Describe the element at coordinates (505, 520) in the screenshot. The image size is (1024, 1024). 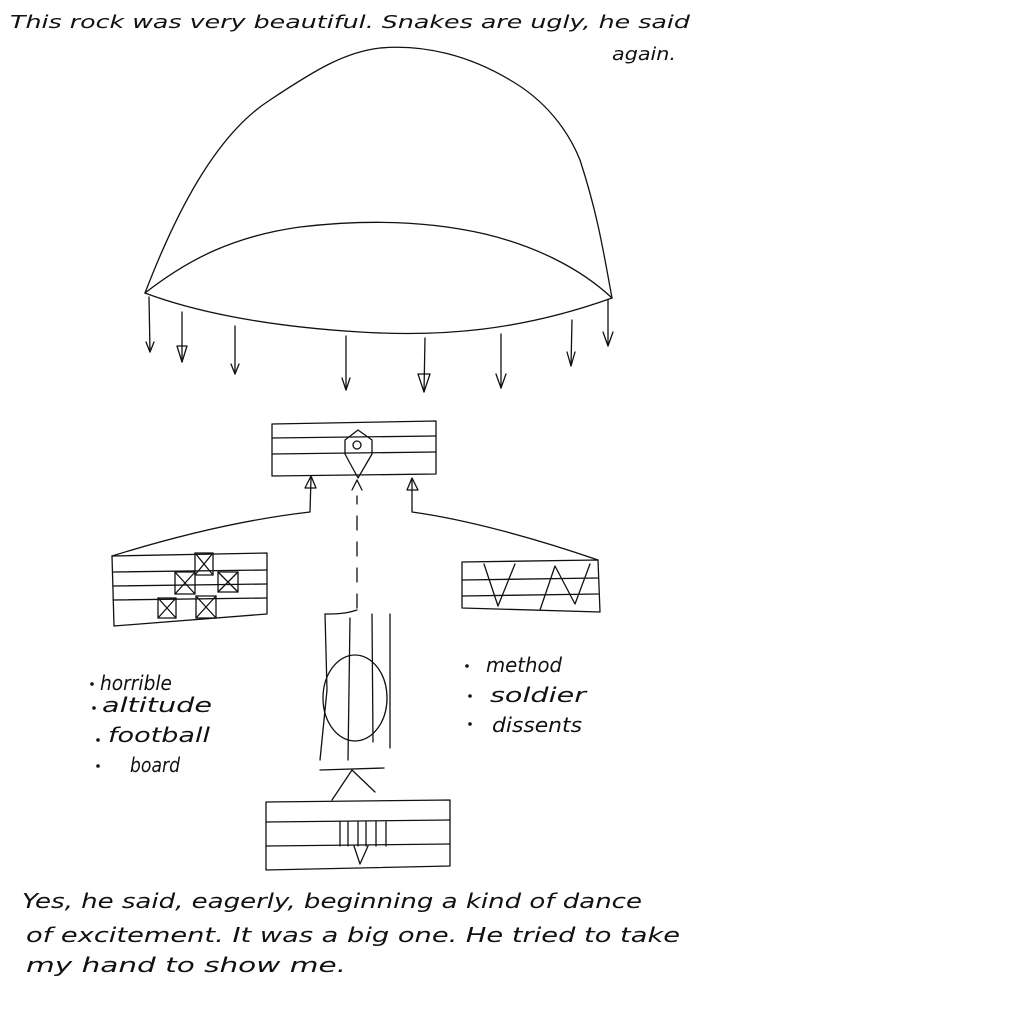
I see `right-connector` at that location.